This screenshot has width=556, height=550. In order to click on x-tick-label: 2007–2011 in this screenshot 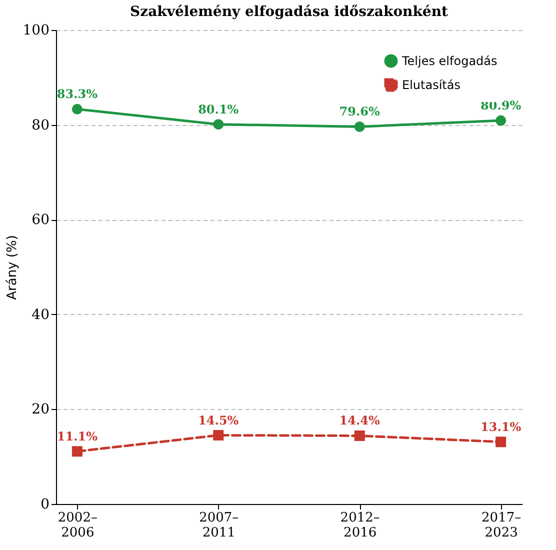, I will do `click(219, 525)`.